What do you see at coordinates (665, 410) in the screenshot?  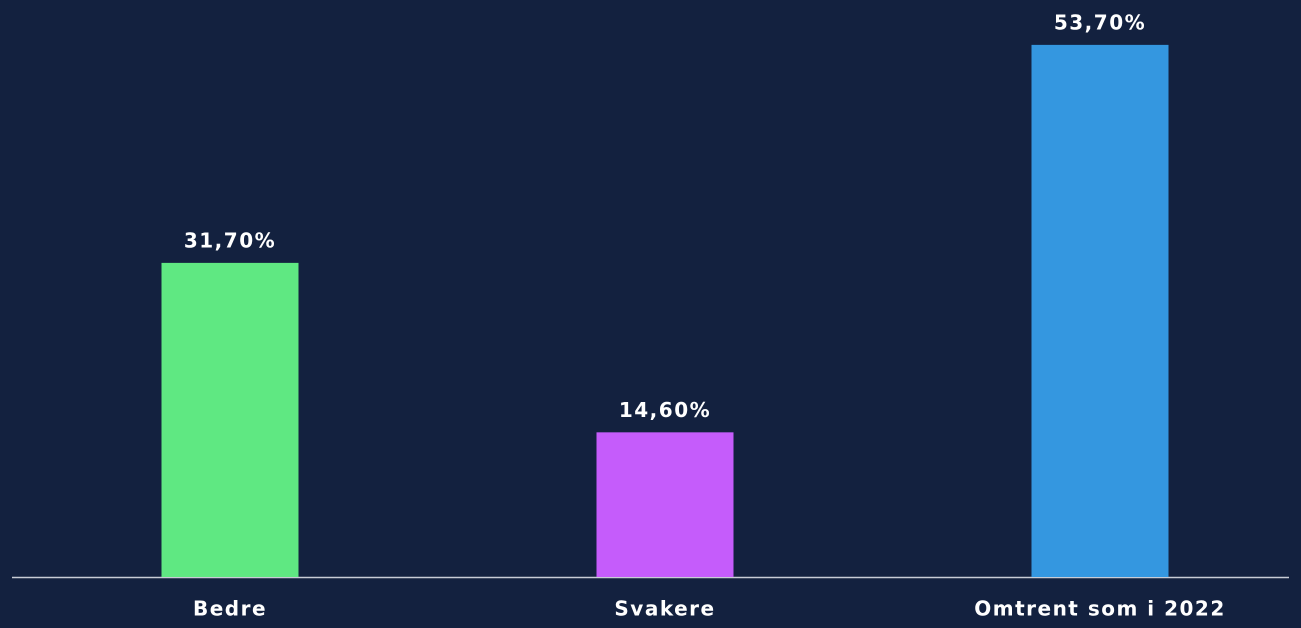 I see `value-label: 14,60%` at bounding box center [665, 410].